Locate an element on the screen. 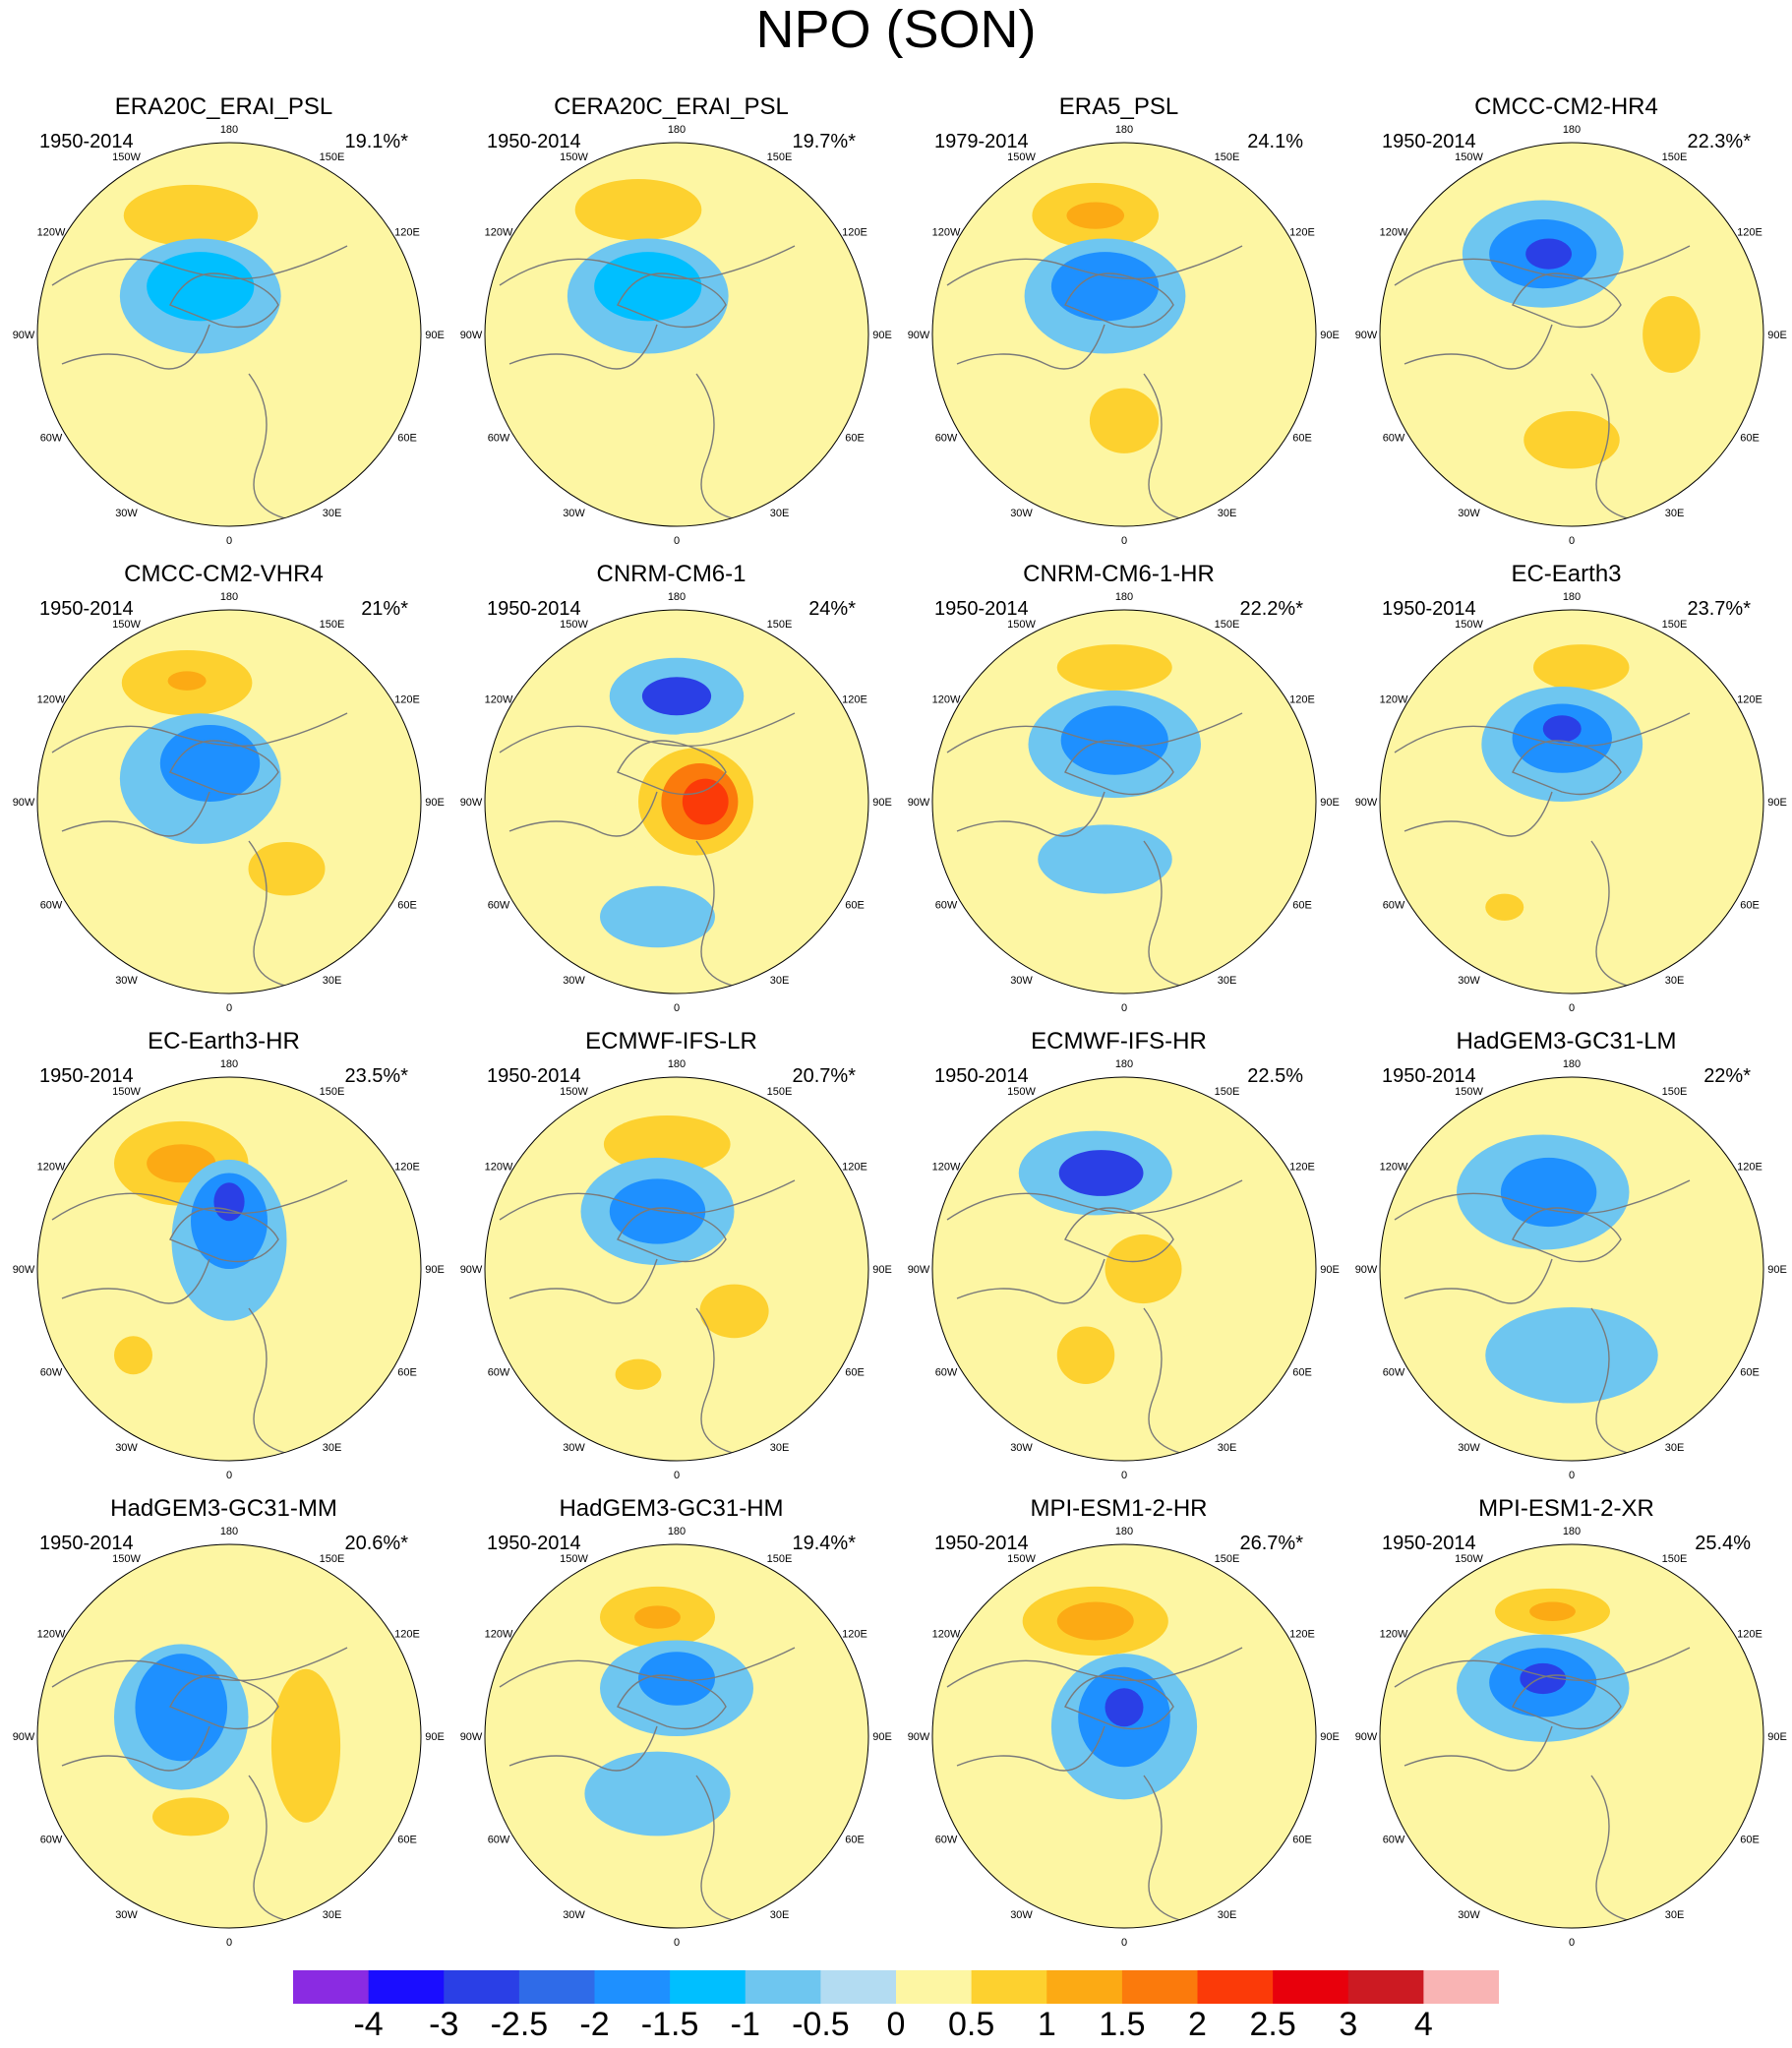  panel-title: MPI-ESM1-2-HR is located at coordinates (1119, 1508).